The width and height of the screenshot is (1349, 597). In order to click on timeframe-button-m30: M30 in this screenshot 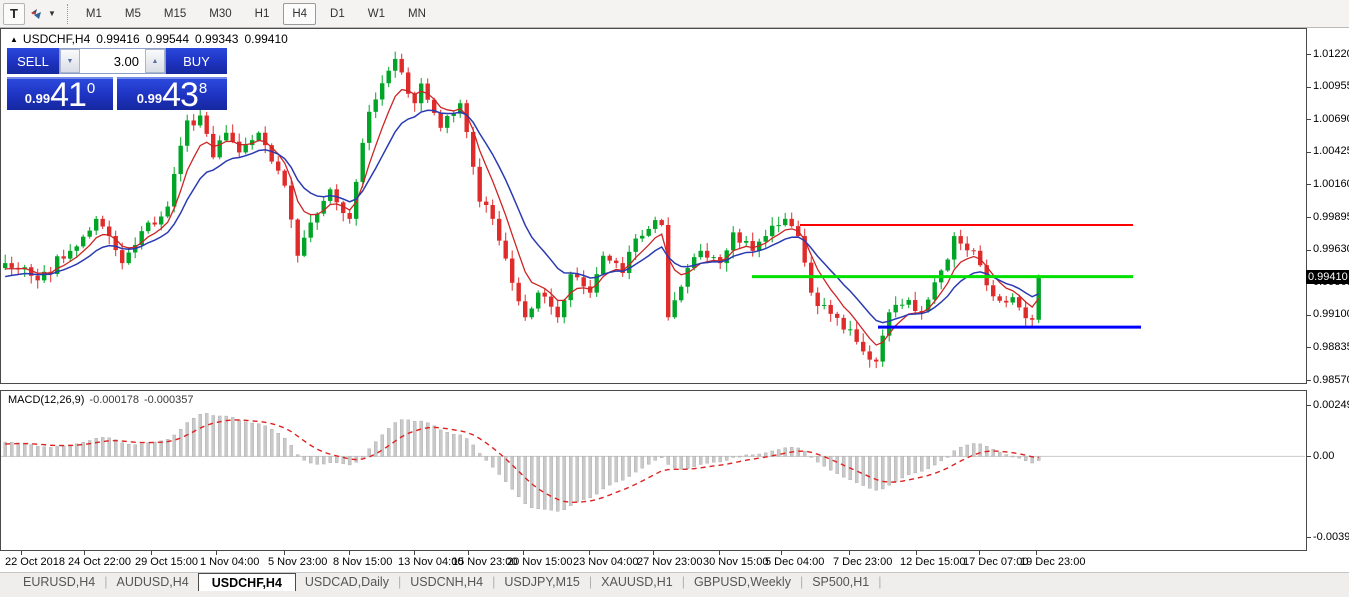, I will do `click(220, 13)`.